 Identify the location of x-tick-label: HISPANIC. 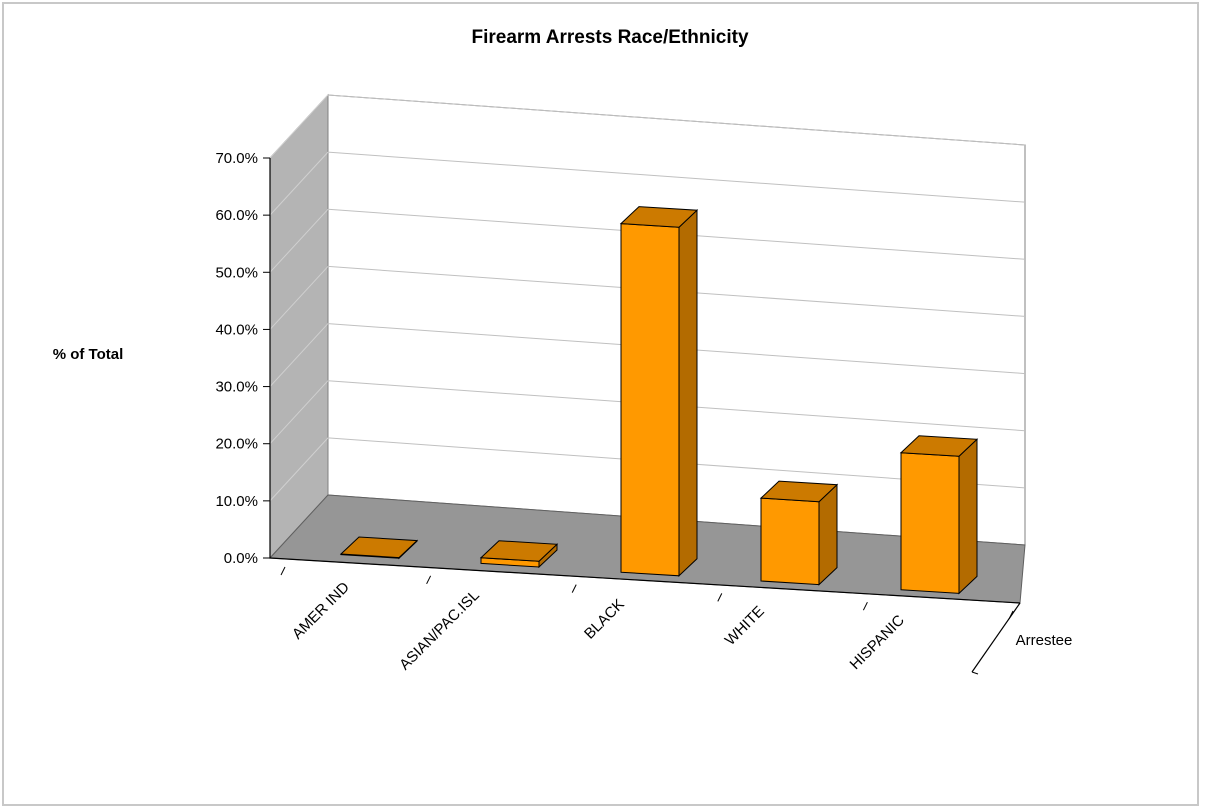
(876, 642).